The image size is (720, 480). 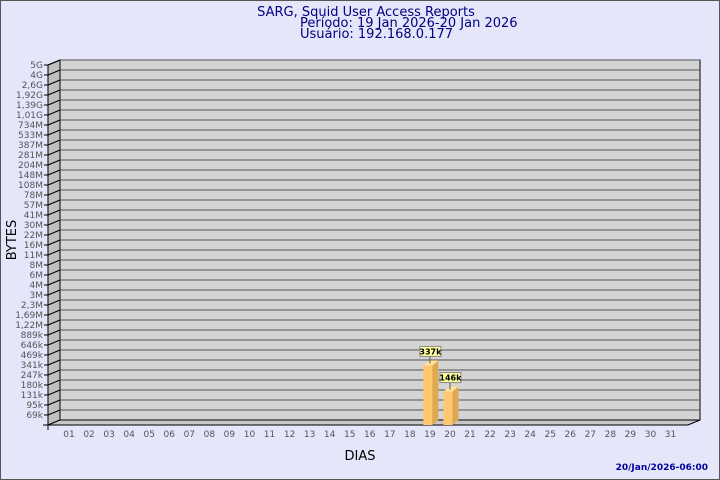 What do you see at coordinates (489, 435) in the screenshot?
I see `x-tick-label: 22` at bounding box center [489, 435].